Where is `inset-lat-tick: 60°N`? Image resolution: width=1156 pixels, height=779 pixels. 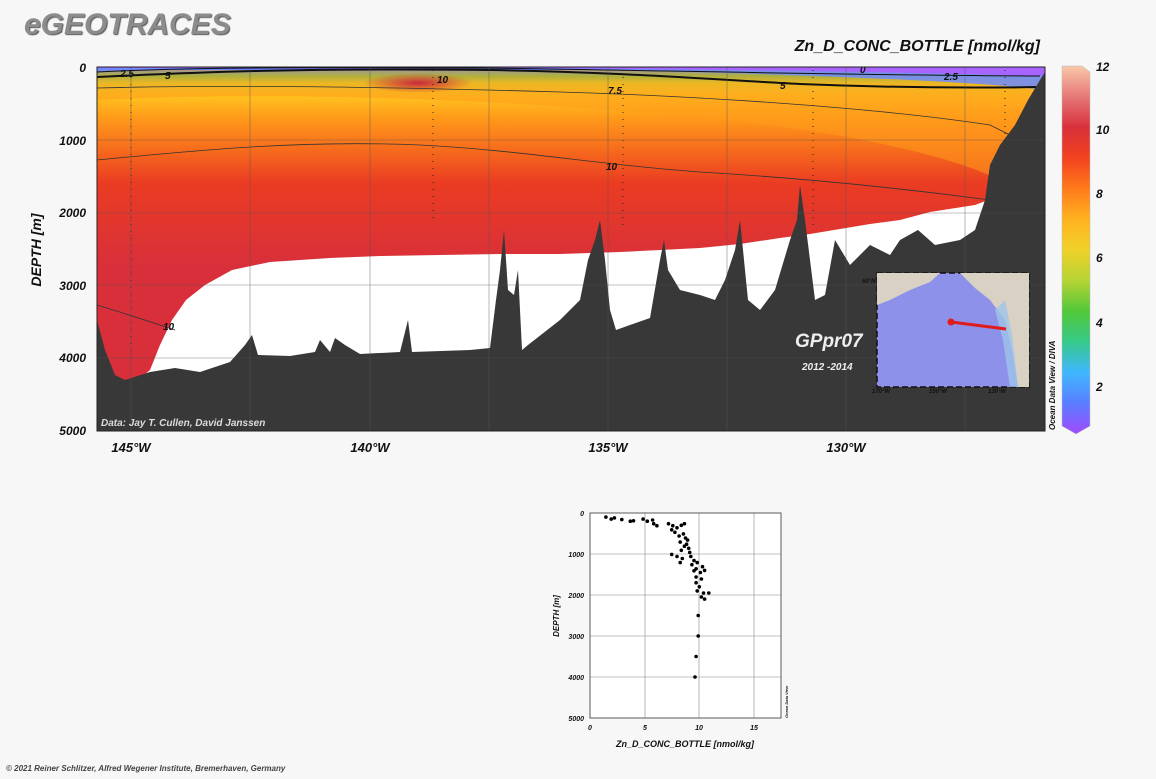 inset-lat-tick: 60°N is located at coordinates (869, 282).